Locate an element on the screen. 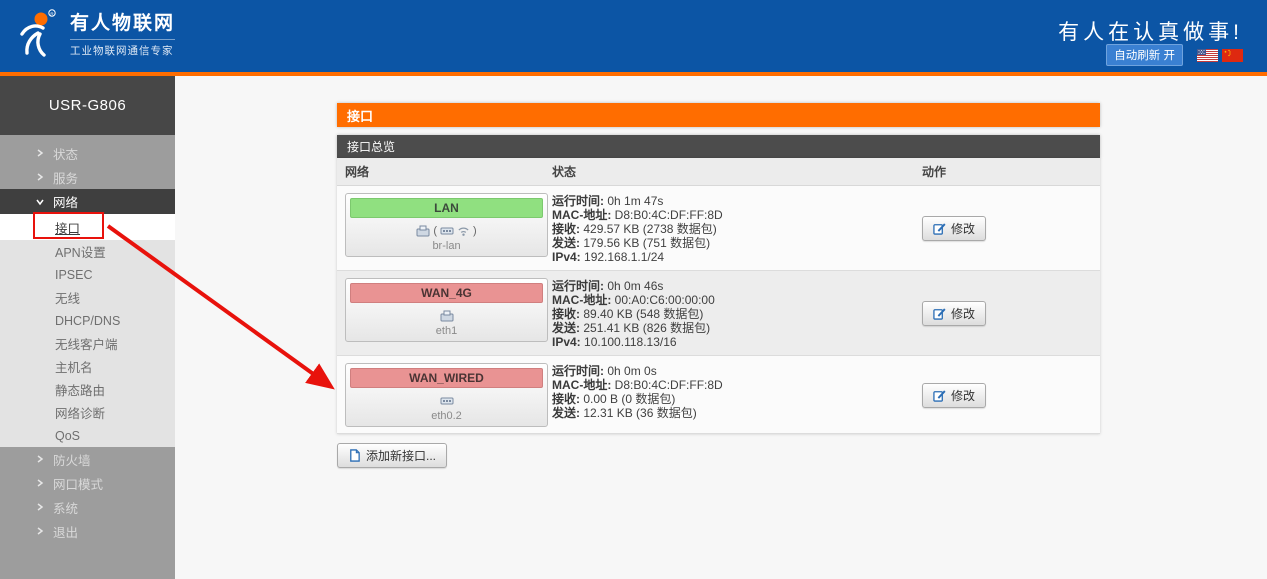  column-header-status: 状态 is located at coordinates (564, 172).